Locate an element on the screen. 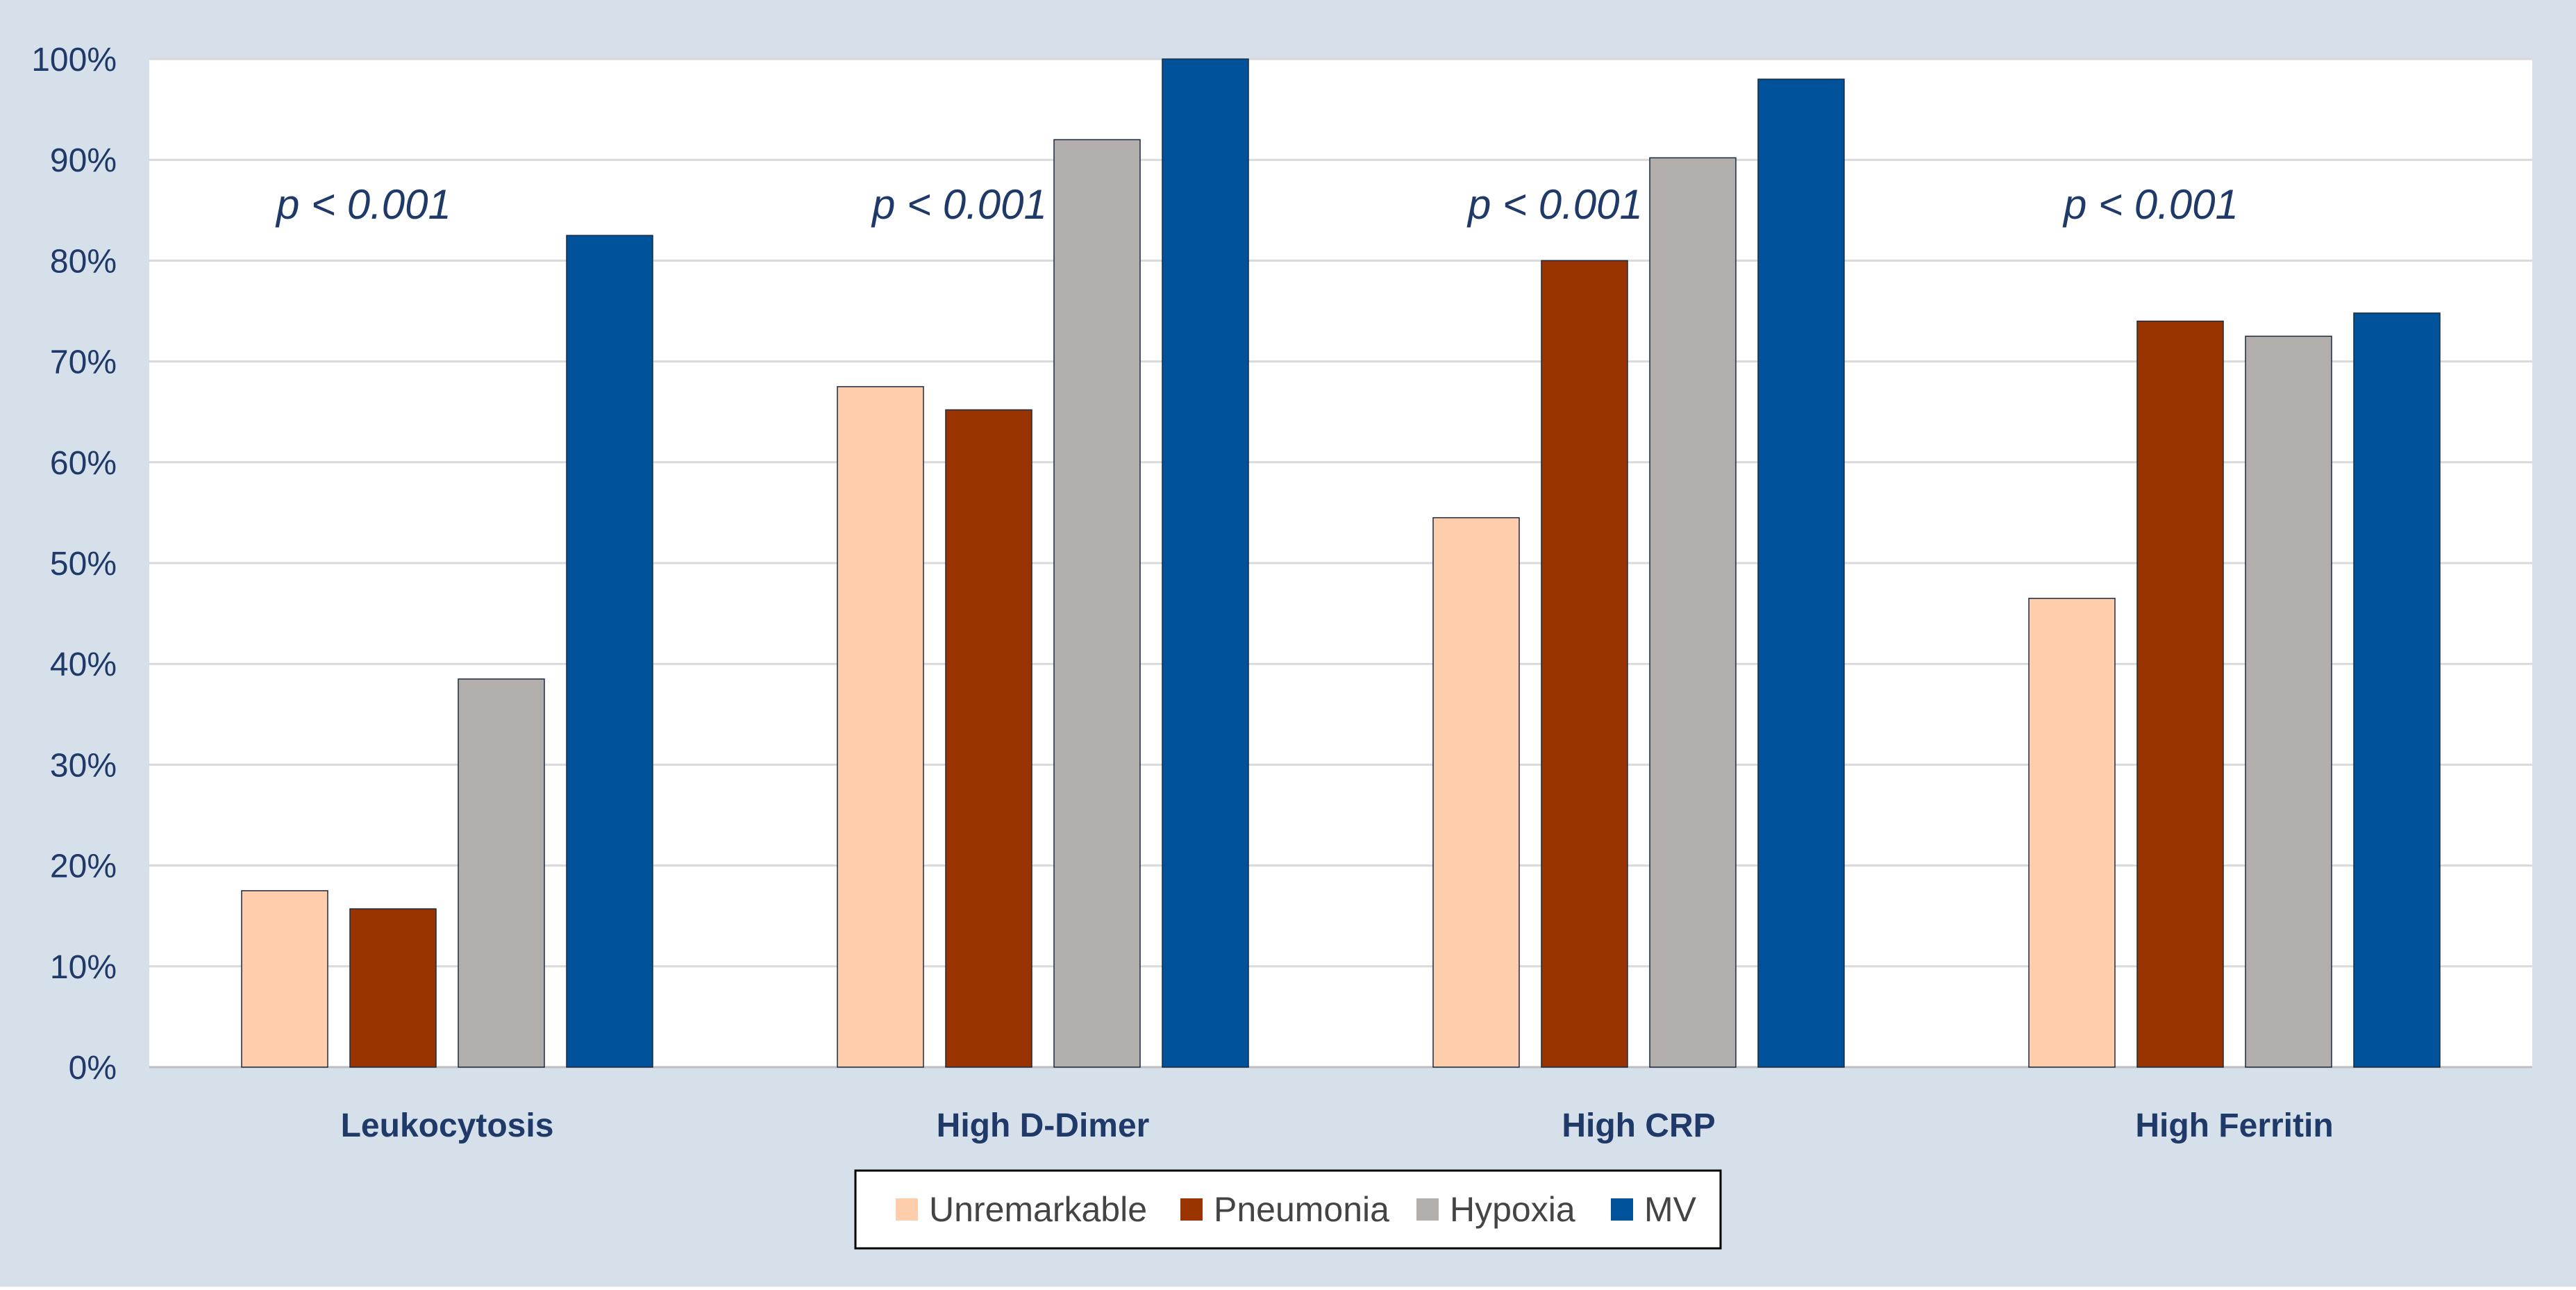 The image size is (2576, 1290). y-tick-label: 20% is located at coordinates (83, 866).